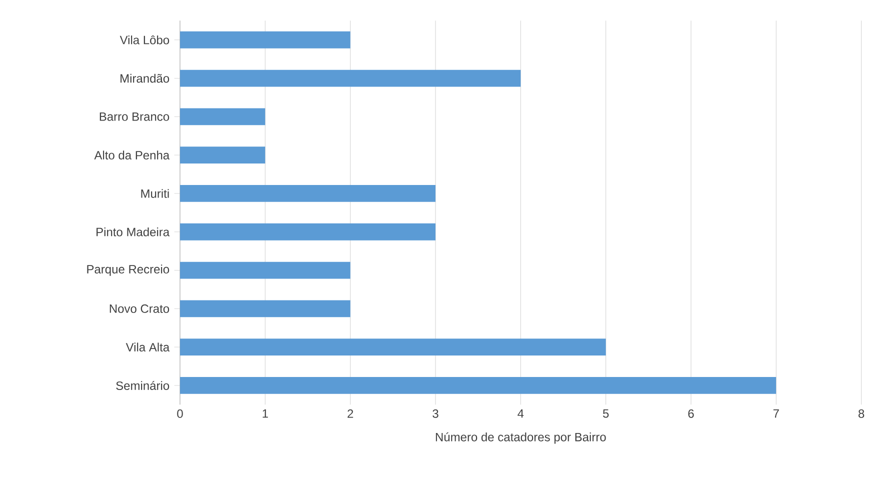 Image resolution: width=893 pixels, height=486 pixels. What do you see at coordinates (691, 413) in the screenshot?
I see `x-tick-label: 6` at bounding box center [691, 413].